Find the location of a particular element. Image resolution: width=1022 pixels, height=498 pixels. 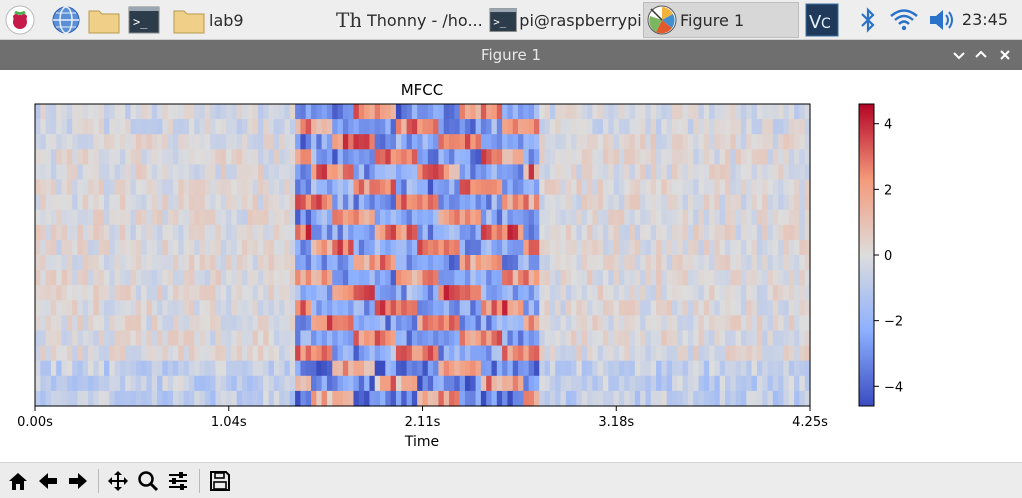

terminal-icon: >_ is located at coordinates (144, 20).